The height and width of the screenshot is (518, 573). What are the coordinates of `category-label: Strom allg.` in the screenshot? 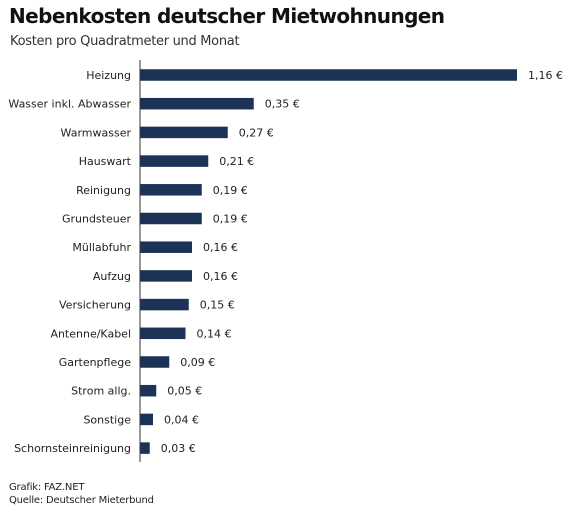 It's located at (101, 391).